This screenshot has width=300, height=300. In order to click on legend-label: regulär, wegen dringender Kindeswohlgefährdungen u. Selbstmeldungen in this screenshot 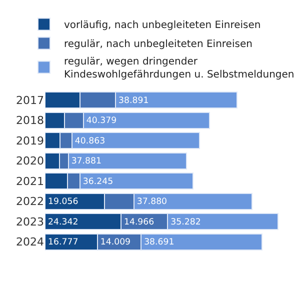, I will do `click(179, 68)`.